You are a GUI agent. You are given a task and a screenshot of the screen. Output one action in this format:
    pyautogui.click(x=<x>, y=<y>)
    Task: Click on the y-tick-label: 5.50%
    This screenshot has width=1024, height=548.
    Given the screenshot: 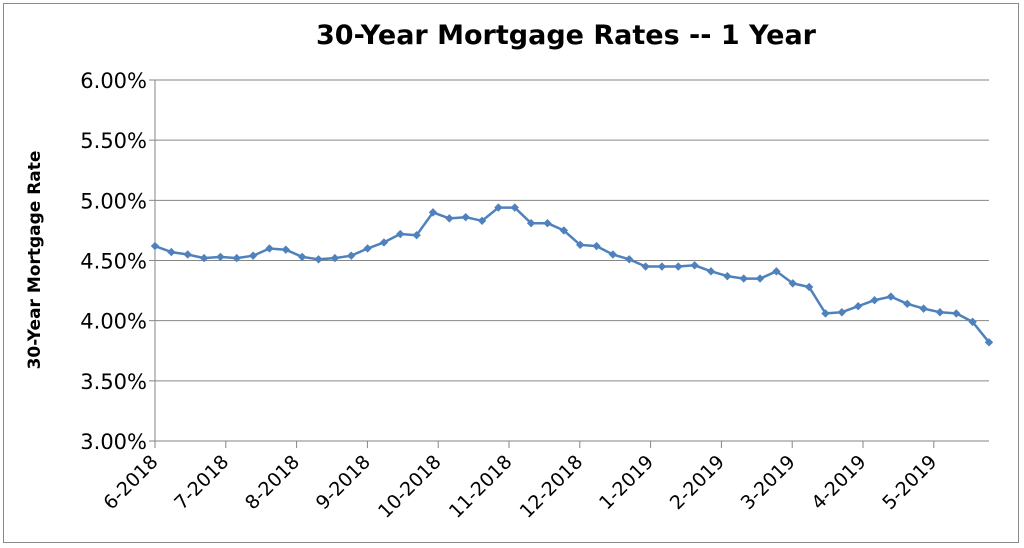 What is the action you would take?
    pyautogui.click(x=113, y=141)
    